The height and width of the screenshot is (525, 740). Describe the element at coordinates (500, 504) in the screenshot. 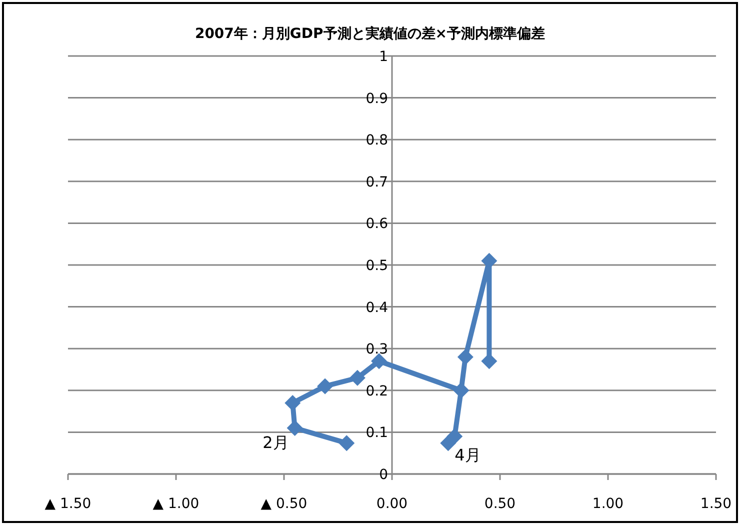

I see `x-tick-label: 0.50` at that location.